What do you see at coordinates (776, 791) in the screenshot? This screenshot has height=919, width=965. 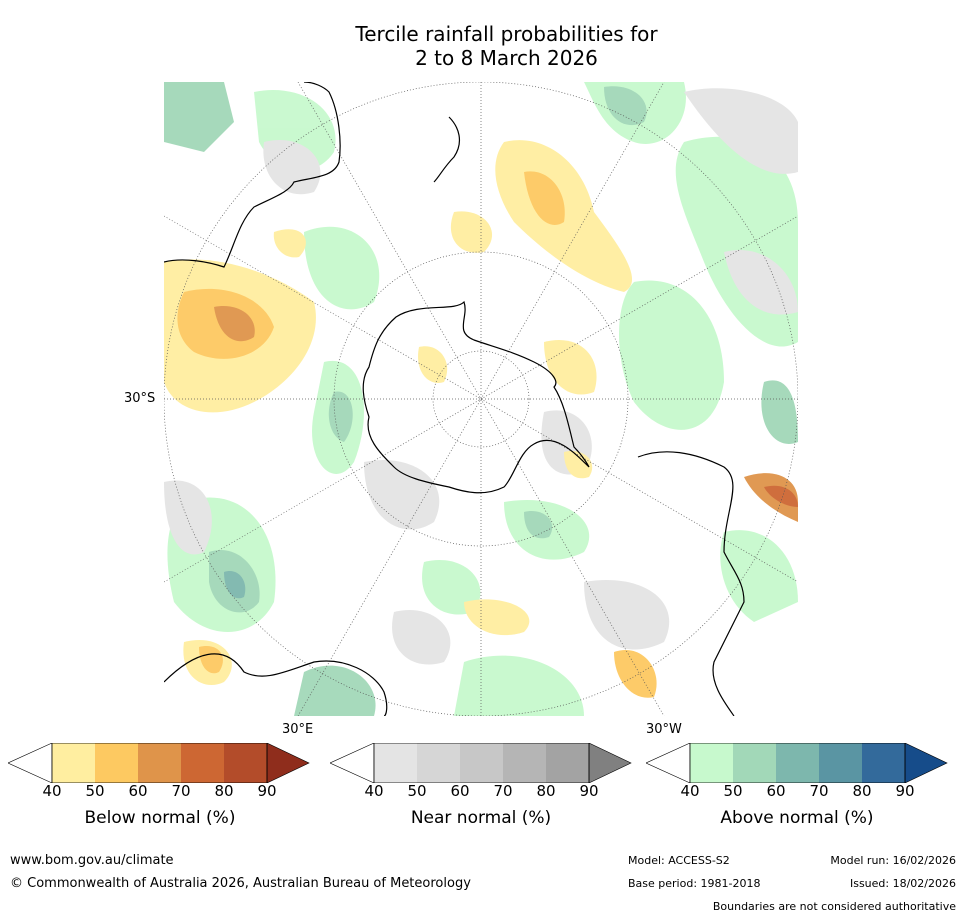 I see `above-tick: 60` at bounding box center [776, 791].